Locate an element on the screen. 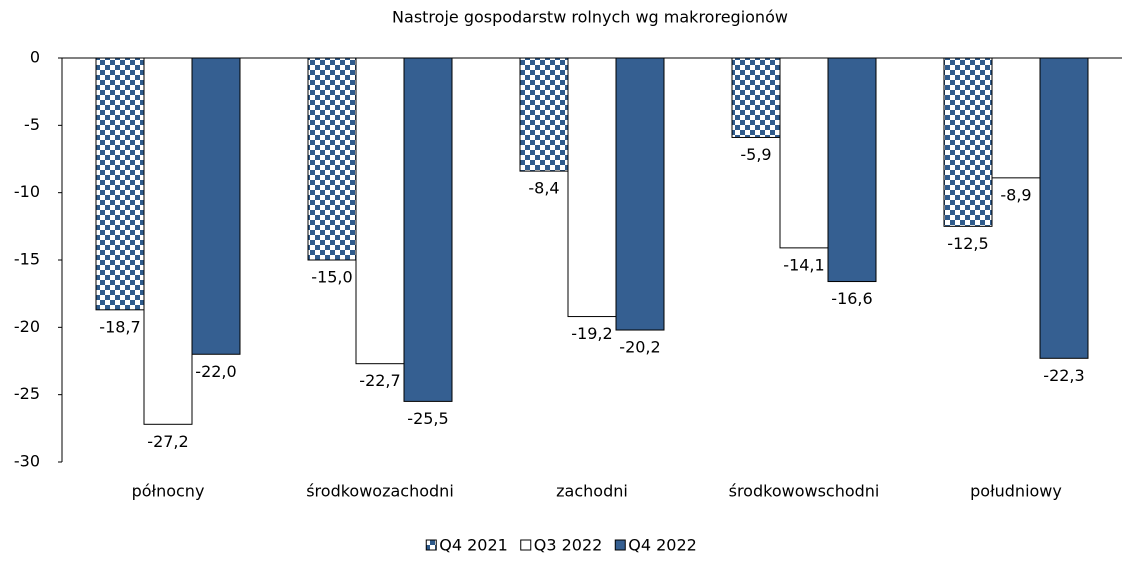 The image size is (1137, 561). value-label: -5,9 is located at coordinates (755, 154).